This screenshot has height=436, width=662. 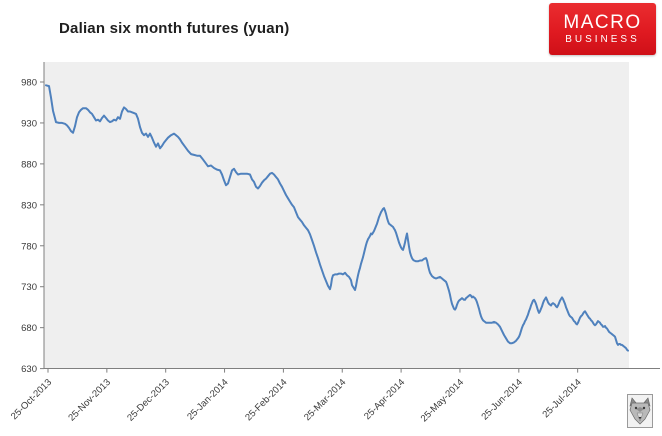 What do you see at coordinates (29, 328) in the screenshot?
I see `y-tick-label: 680` at bounding box center [29, 328].